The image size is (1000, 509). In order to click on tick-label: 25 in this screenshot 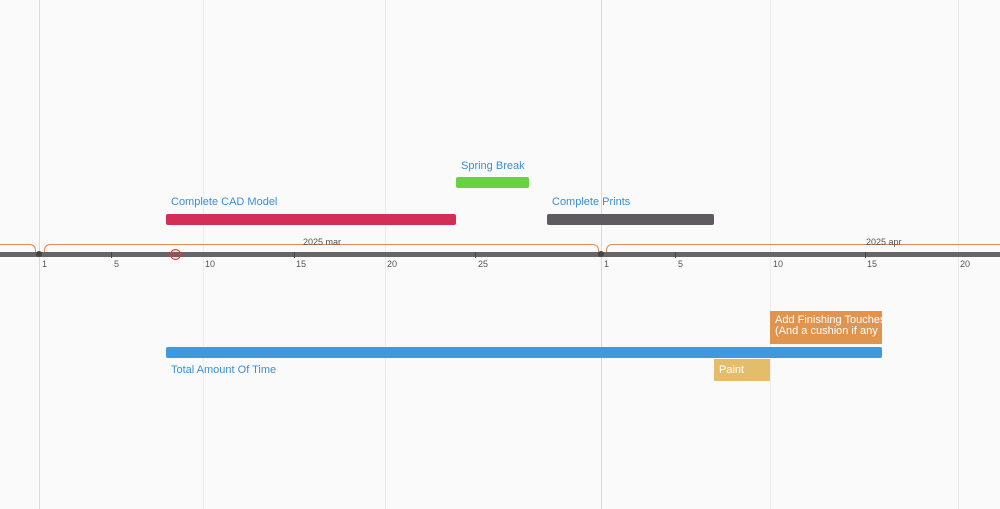, I will do `click(483, 264)`.